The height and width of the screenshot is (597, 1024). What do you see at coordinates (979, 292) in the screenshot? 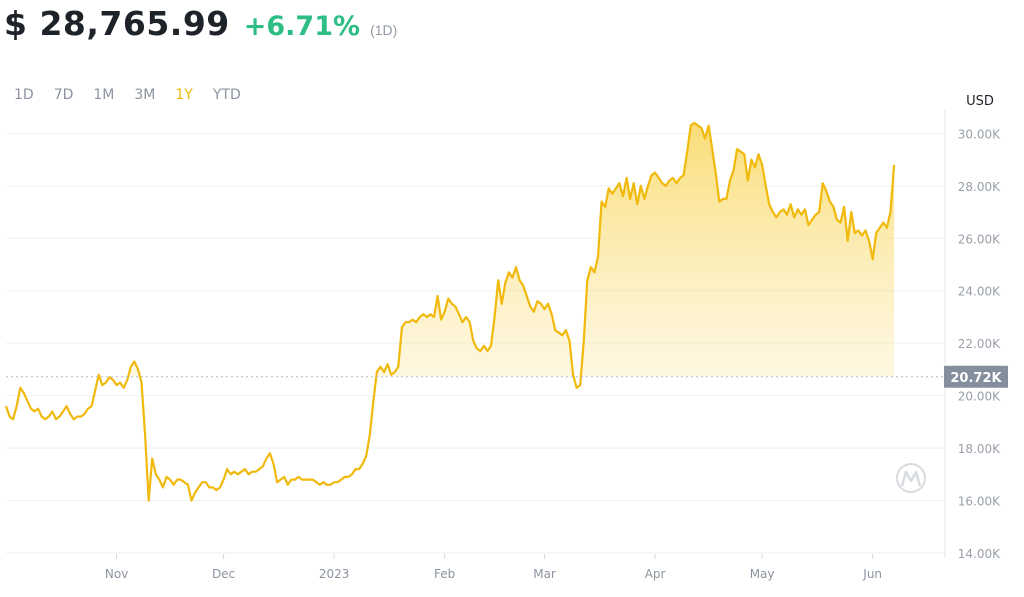
I see `y-tick-label: 24.00K` at bounding box center [979, 292].